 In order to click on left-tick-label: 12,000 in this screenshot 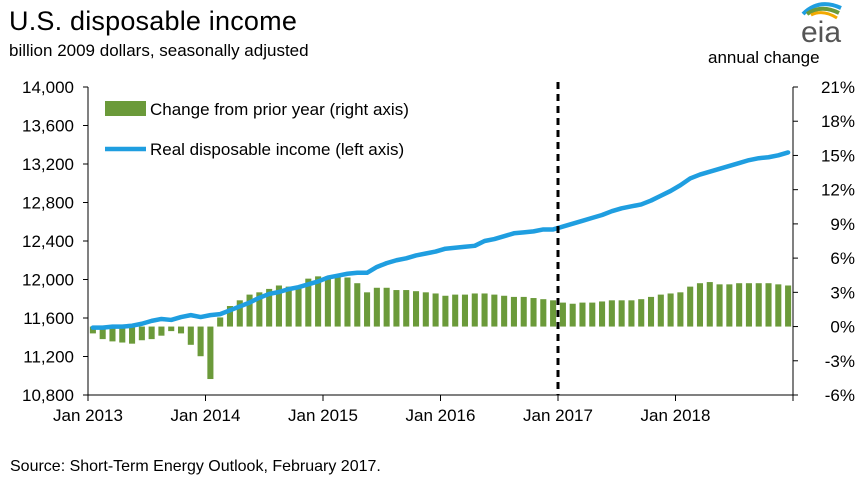, I will do `click(48, 280)`.